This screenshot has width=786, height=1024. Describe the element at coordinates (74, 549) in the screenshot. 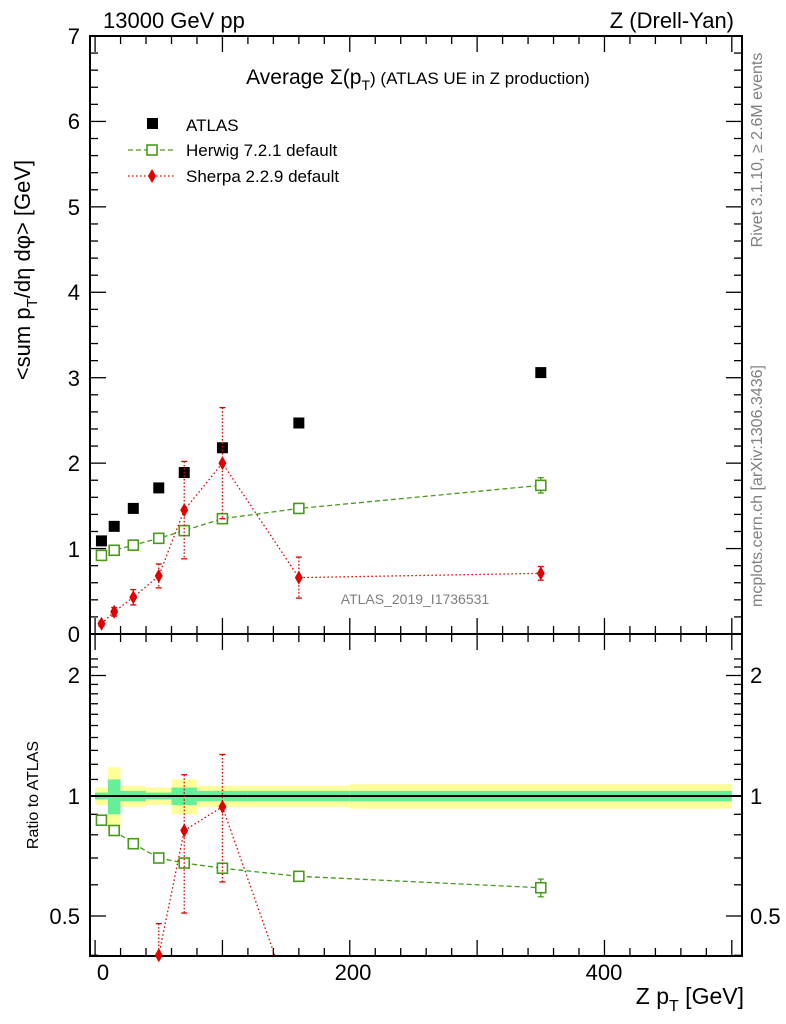

I see `main-tick-label-1: 1` at that location.